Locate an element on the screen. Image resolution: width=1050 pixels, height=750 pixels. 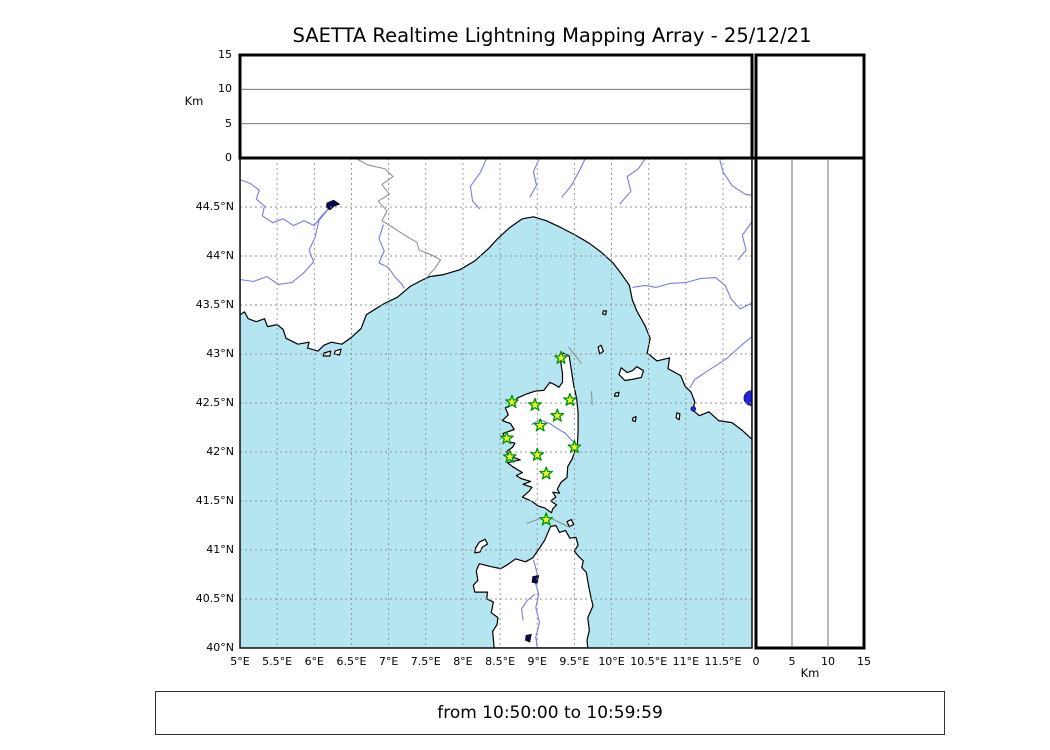
lon-tick-label: 7.5°E is located at coordinates (425, 661).